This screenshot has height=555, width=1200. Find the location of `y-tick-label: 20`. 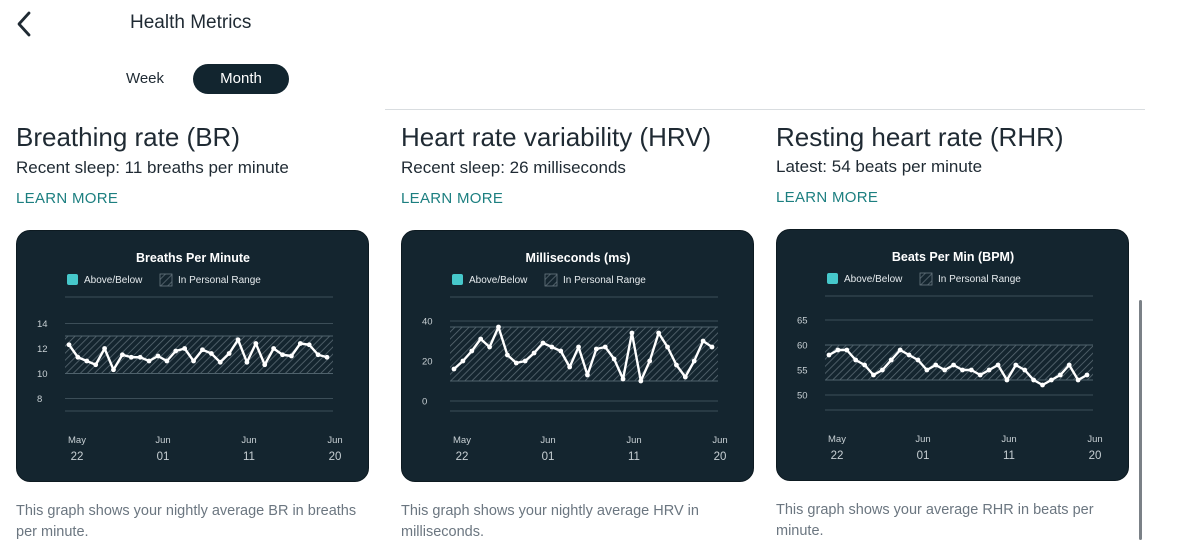

y-tick-label: 20 is located at coordinates (427, 362).